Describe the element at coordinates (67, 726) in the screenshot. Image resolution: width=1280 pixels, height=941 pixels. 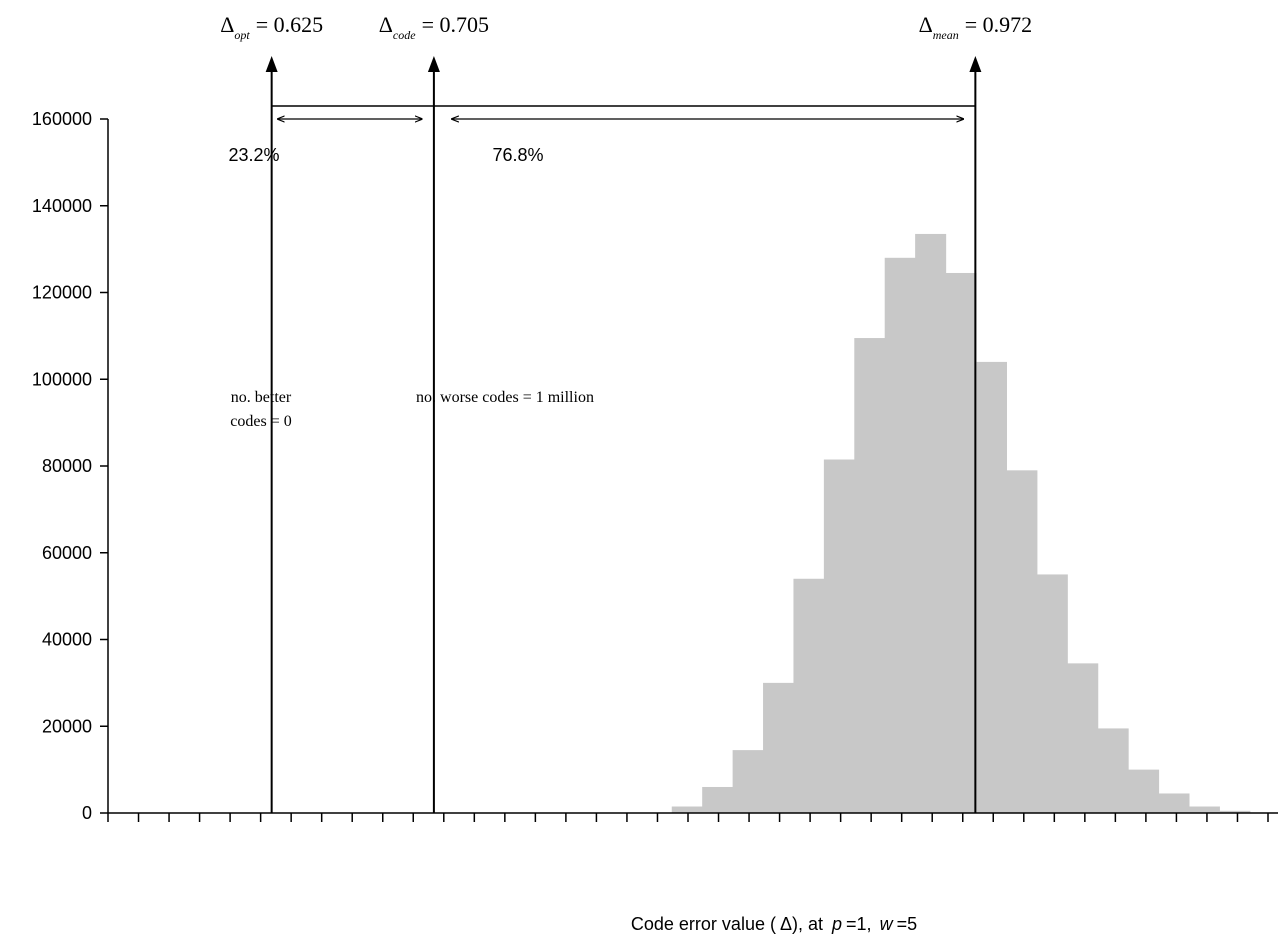
I see `y-tick-label: 20000` at that location.